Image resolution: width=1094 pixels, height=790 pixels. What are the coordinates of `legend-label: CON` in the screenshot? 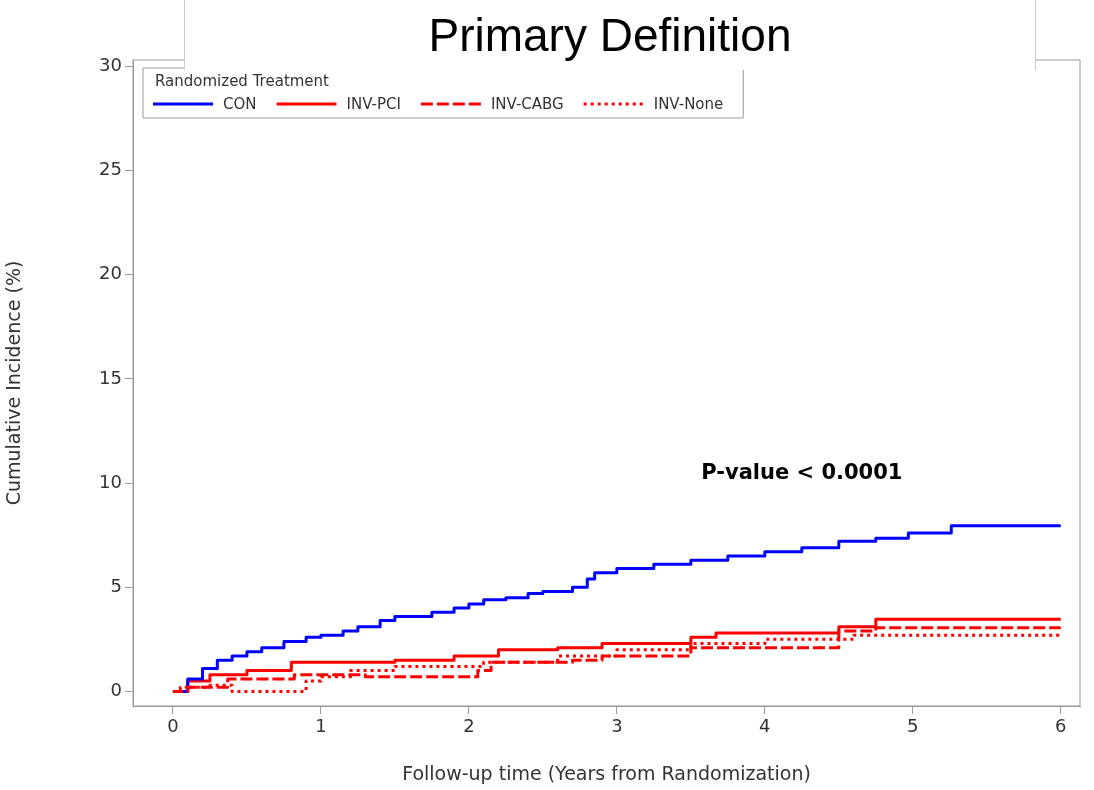 It's located at (240, 103).